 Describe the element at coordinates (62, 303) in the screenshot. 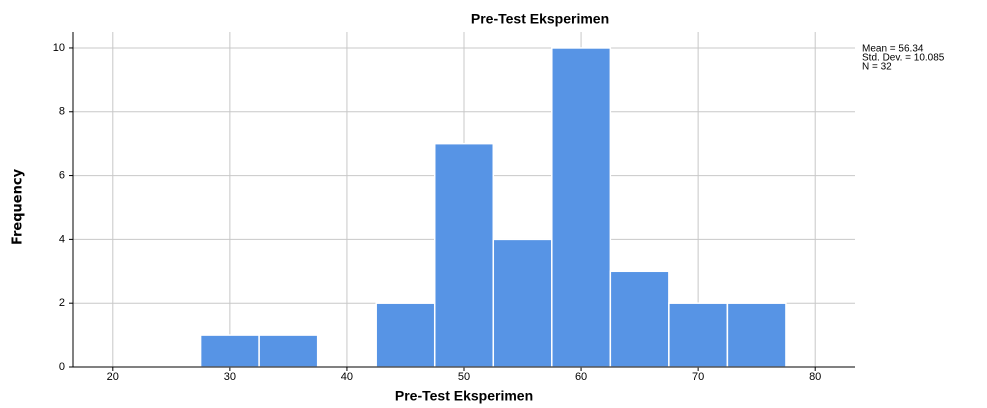

I see `y-tick-label: 2` at that location.